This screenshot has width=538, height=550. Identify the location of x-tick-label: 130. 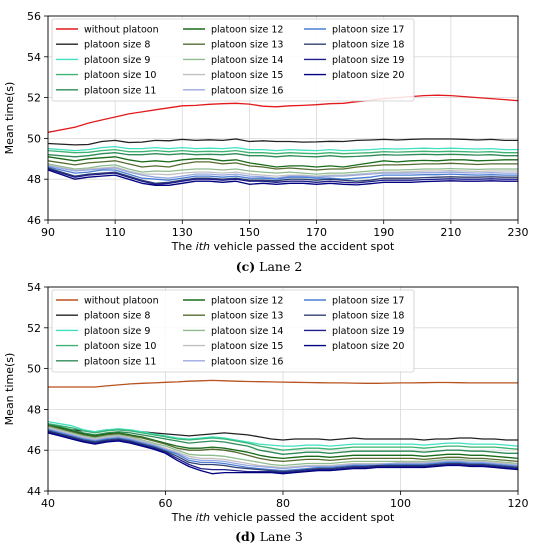
(182, 232).